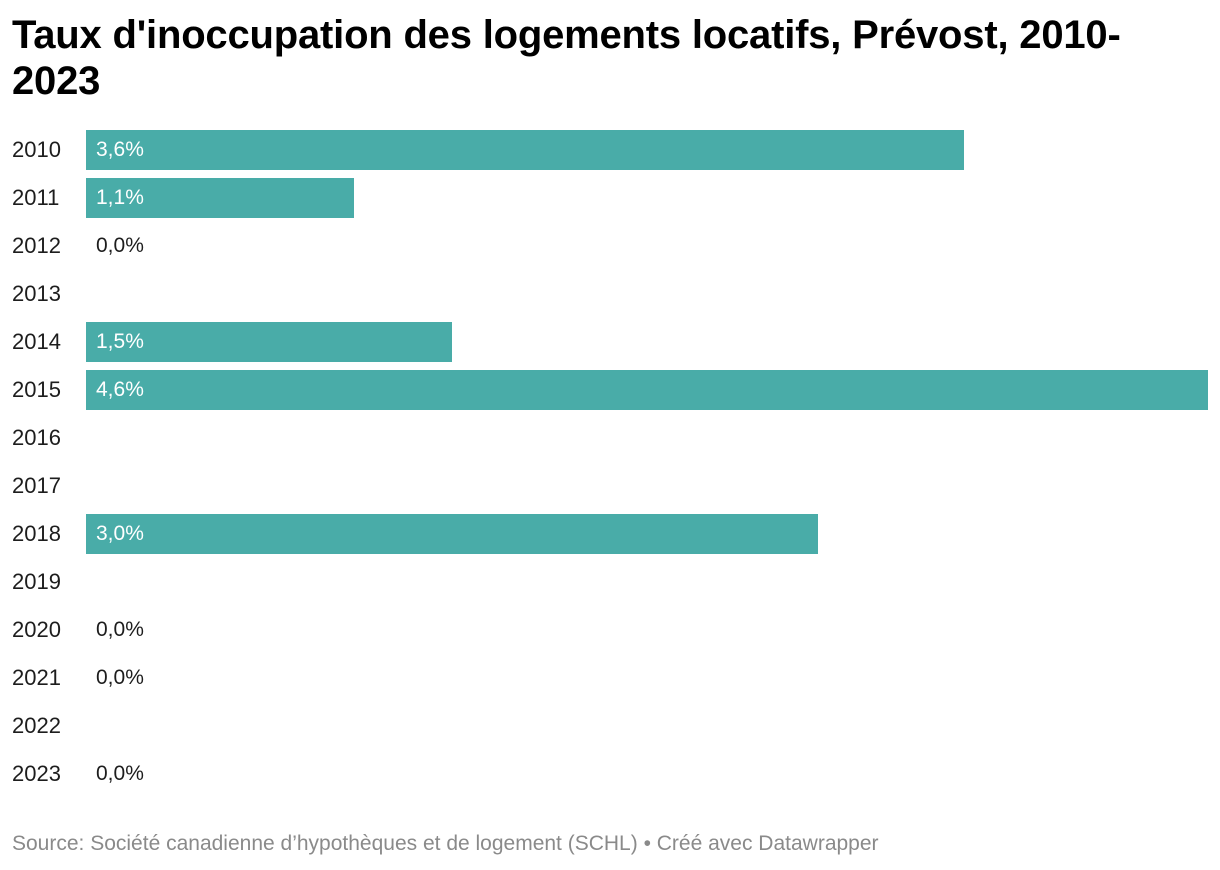 This screenshot has width=1220, height=870. What do you see at coordinates (120, 149) in the screenshot?
I see `data-label: 3,6%` at bounding box center [120, 149].